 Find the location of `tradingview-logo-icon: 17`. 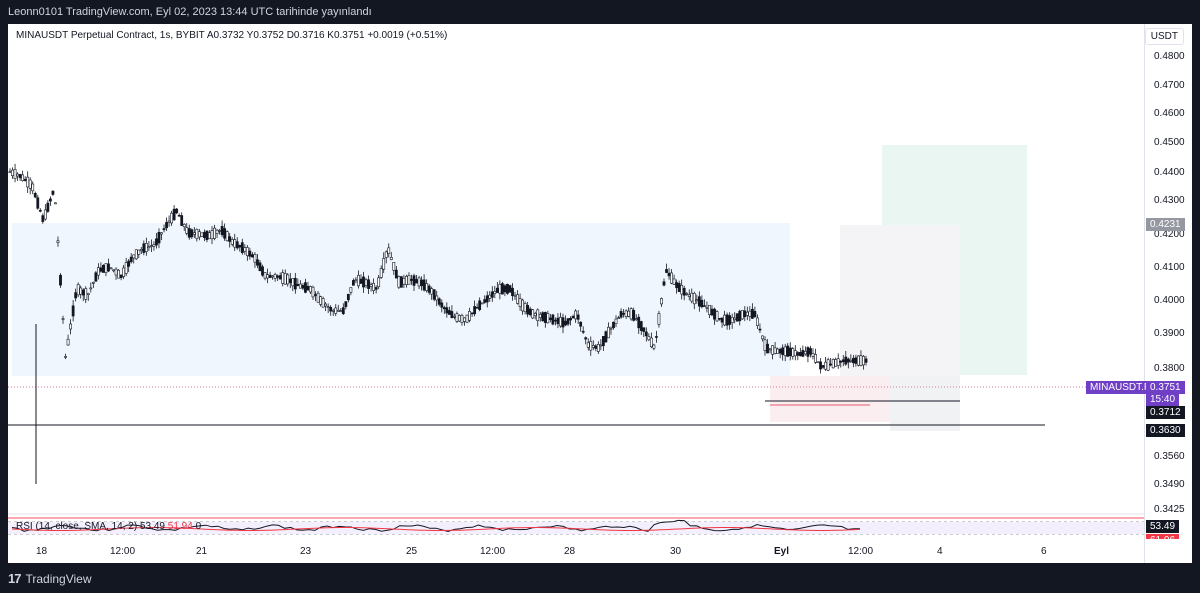

tradingview-logo-icon: 17 is located at coordinates (15, 578).